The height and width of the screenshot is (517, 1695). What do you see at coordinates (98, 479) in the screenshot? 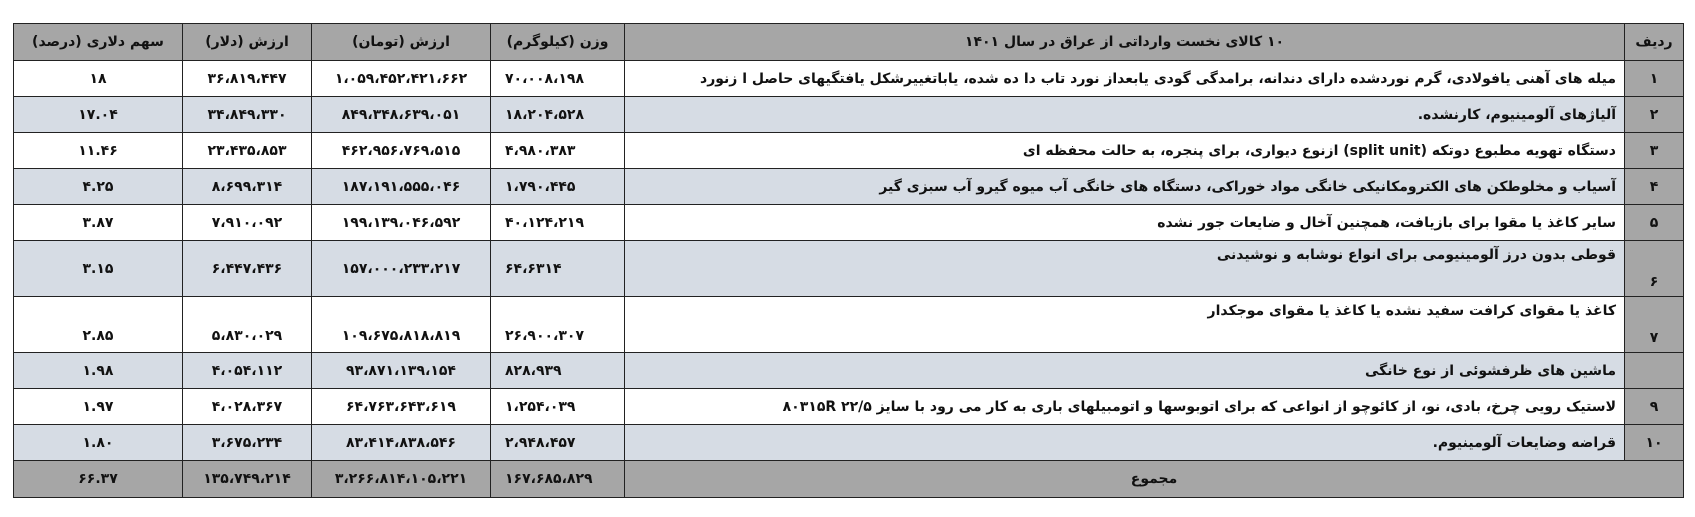
I see `total-dollar-share: ۶۶.۳۷` at bounding box center [98, 479].